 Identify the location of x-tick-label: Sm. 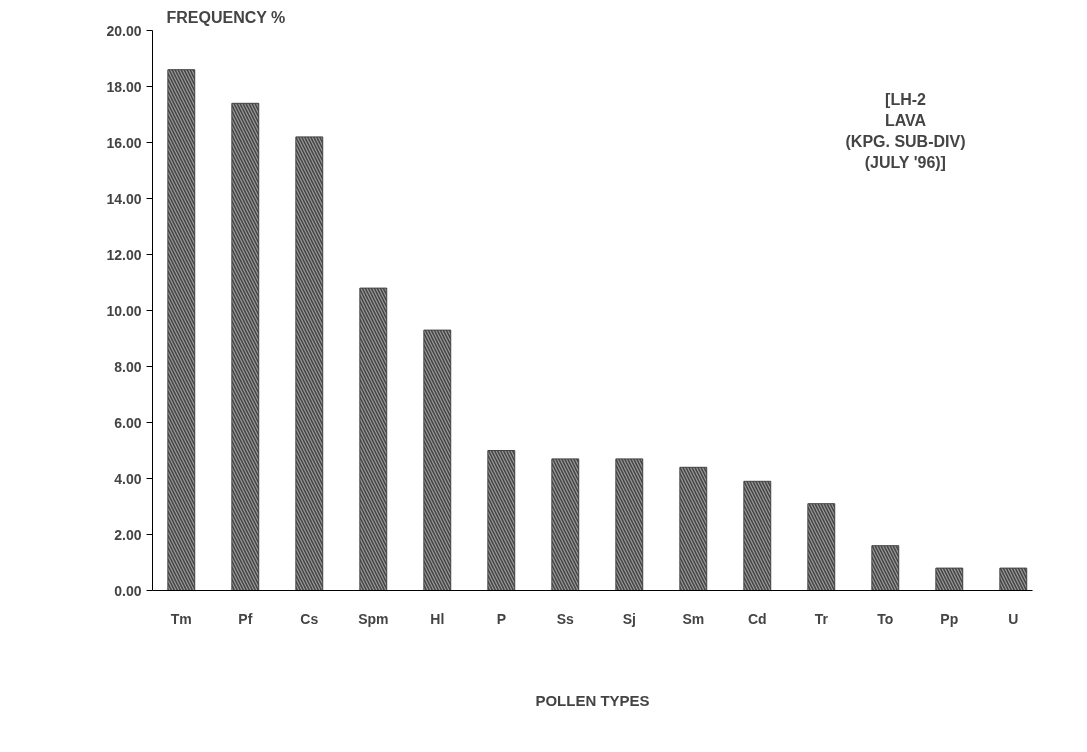
(693, 618).